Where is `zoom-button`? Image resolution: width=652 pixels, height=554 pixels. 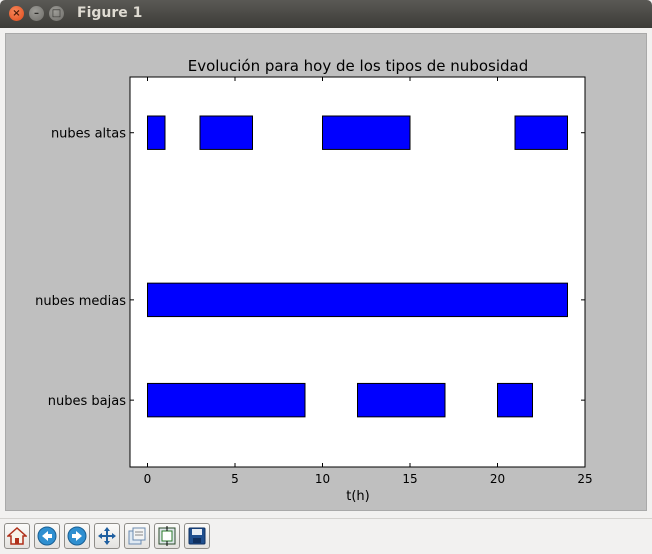 zoom-button is located at coordinates (137, 536).